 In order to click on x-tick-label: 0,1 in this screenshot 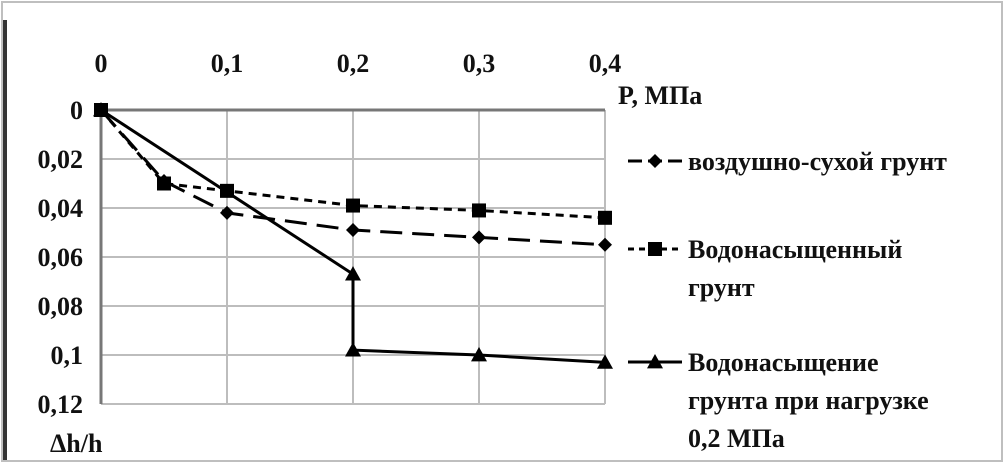, I will do `click(227, 63)`.